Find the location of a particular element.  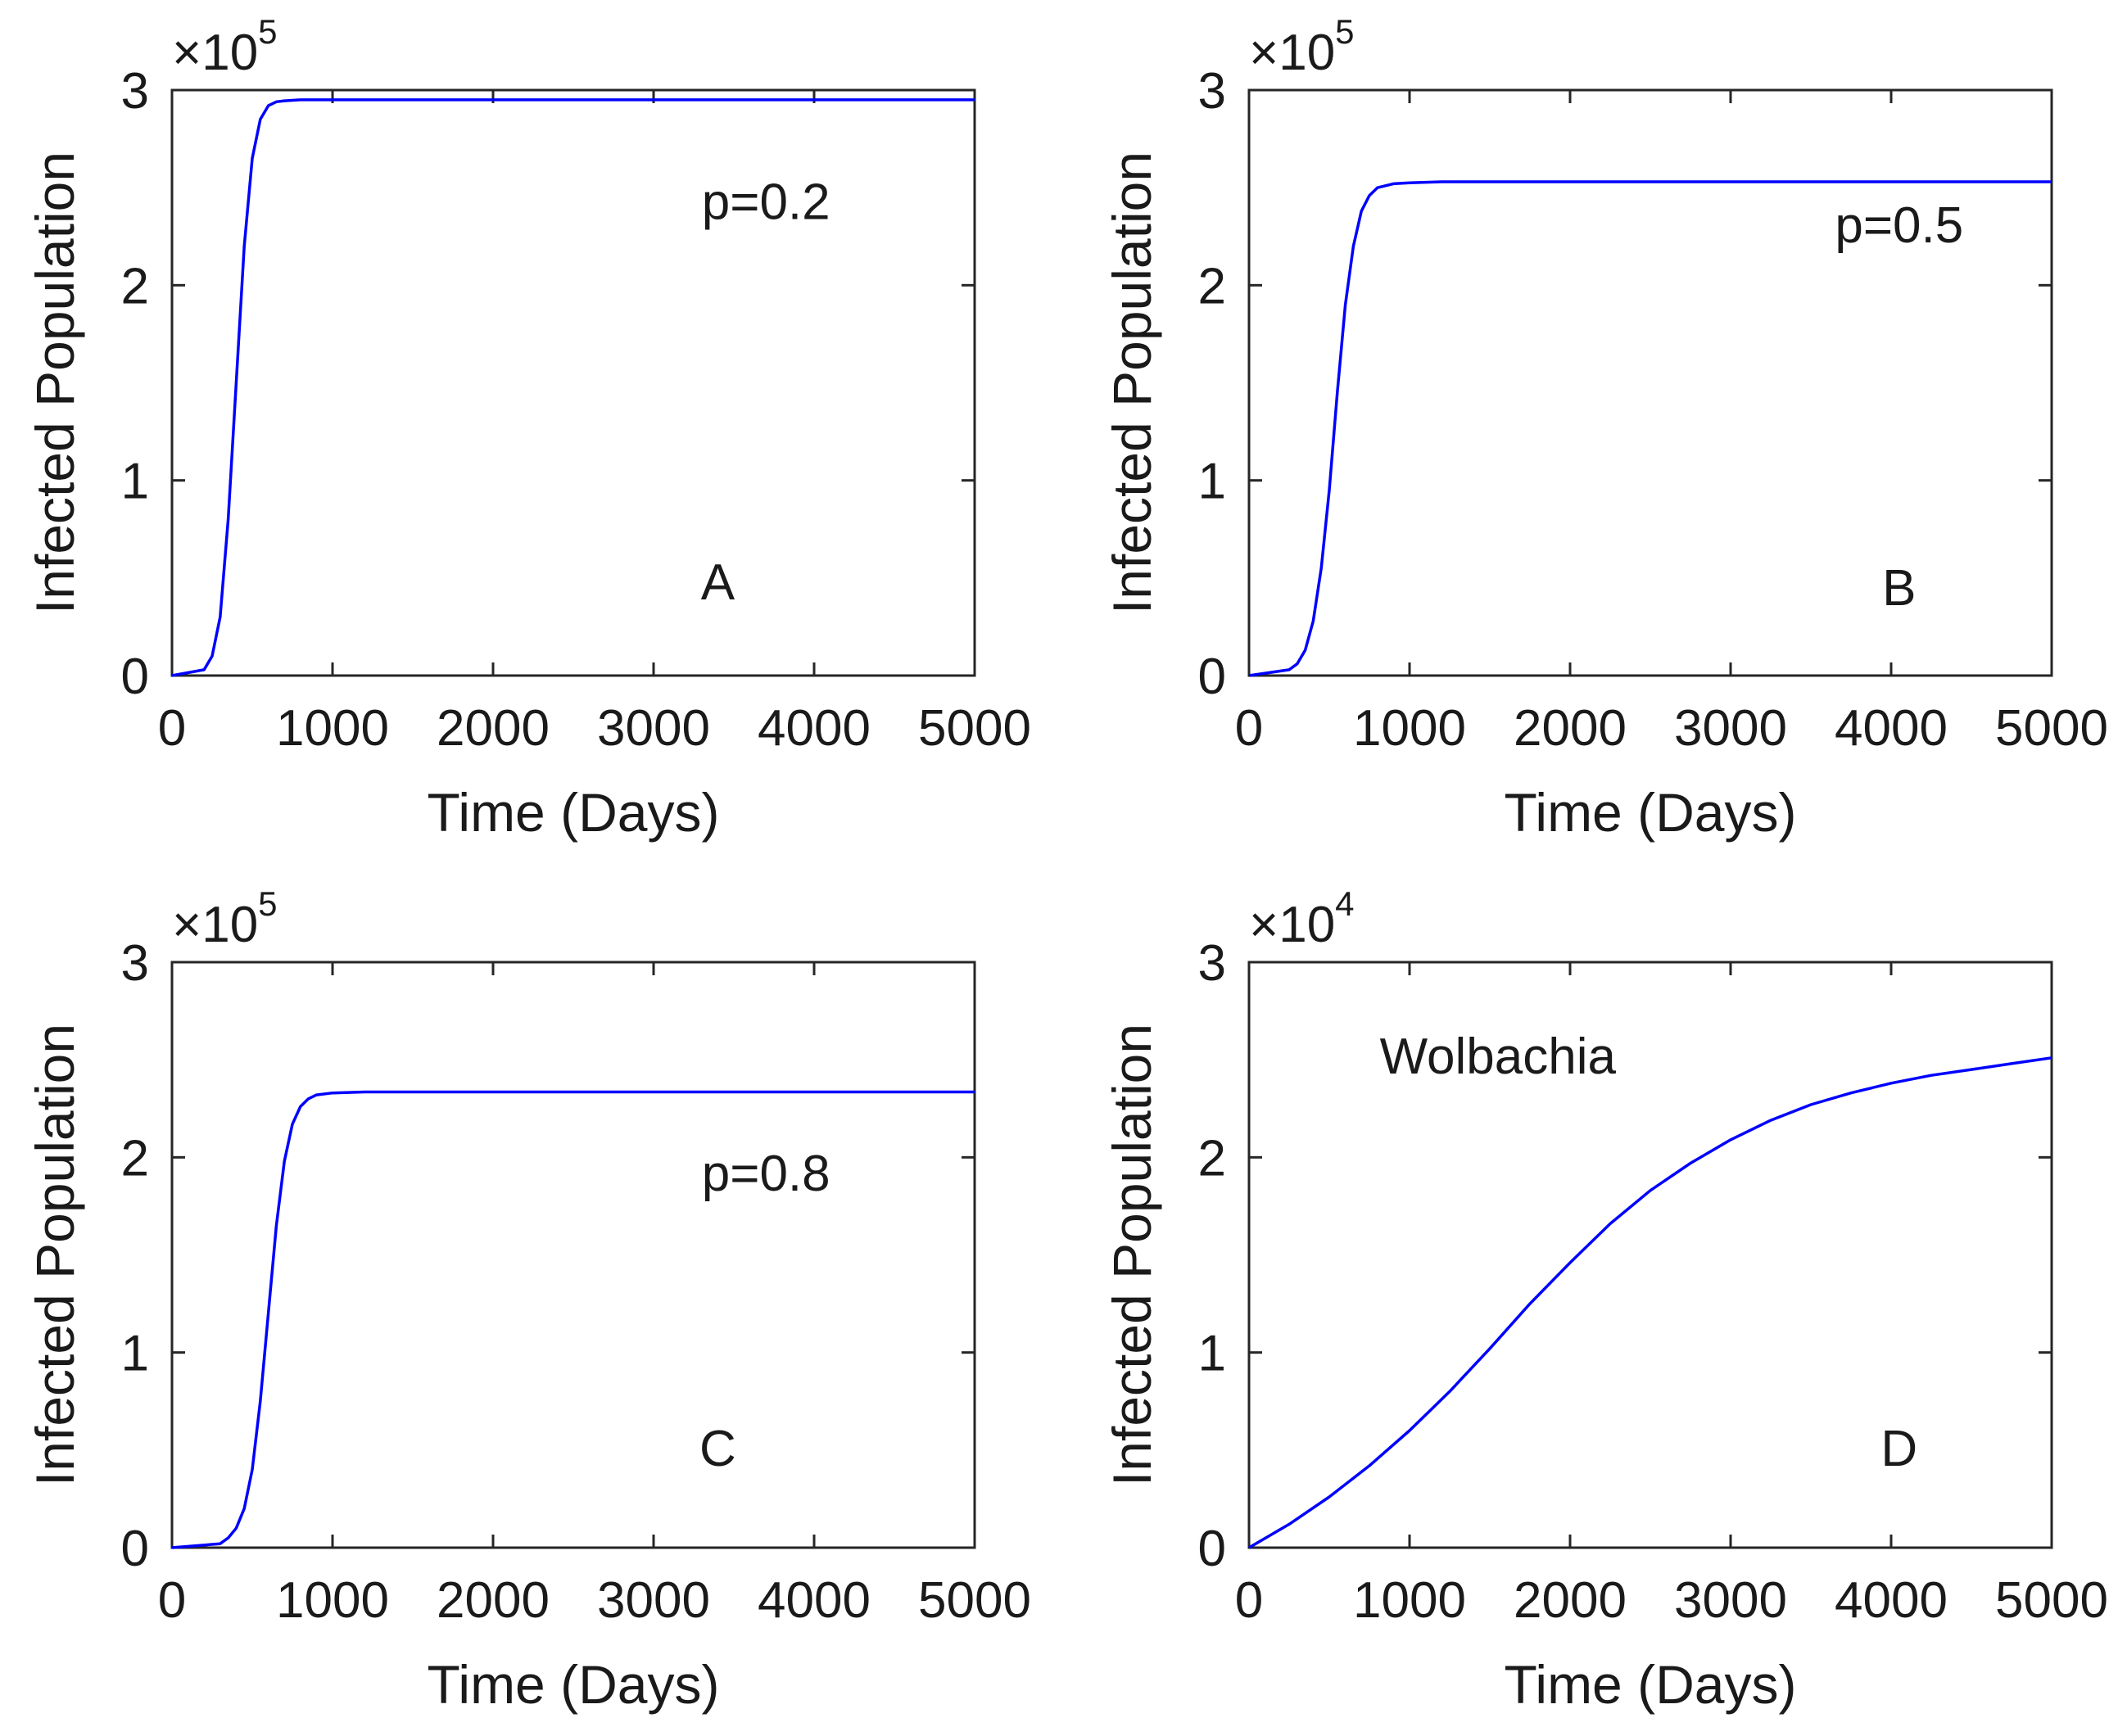

chart-c-xtick-label: 4000 is located at coordinates (814, 1600).